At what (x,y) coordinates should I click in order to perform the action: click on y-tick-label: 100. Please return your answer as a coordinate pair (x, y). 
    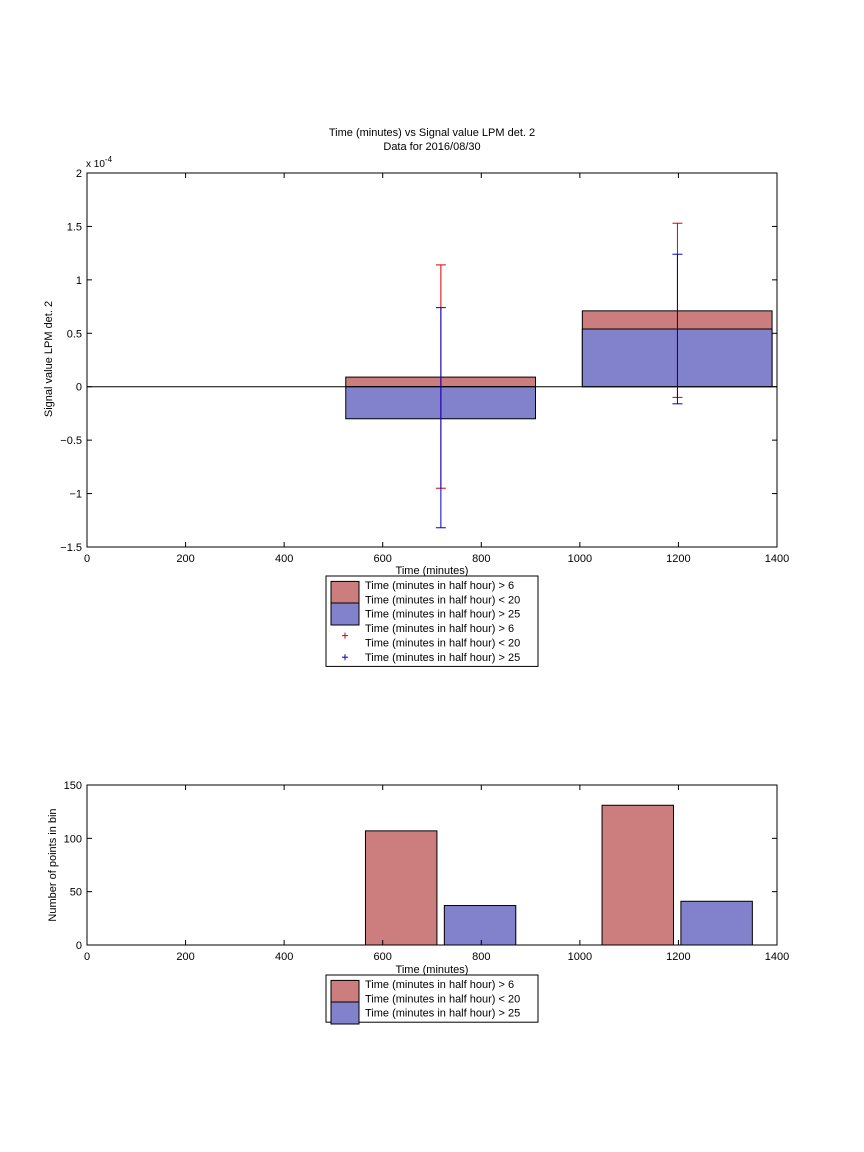
    Looking at the image, I should click on (73, 839).